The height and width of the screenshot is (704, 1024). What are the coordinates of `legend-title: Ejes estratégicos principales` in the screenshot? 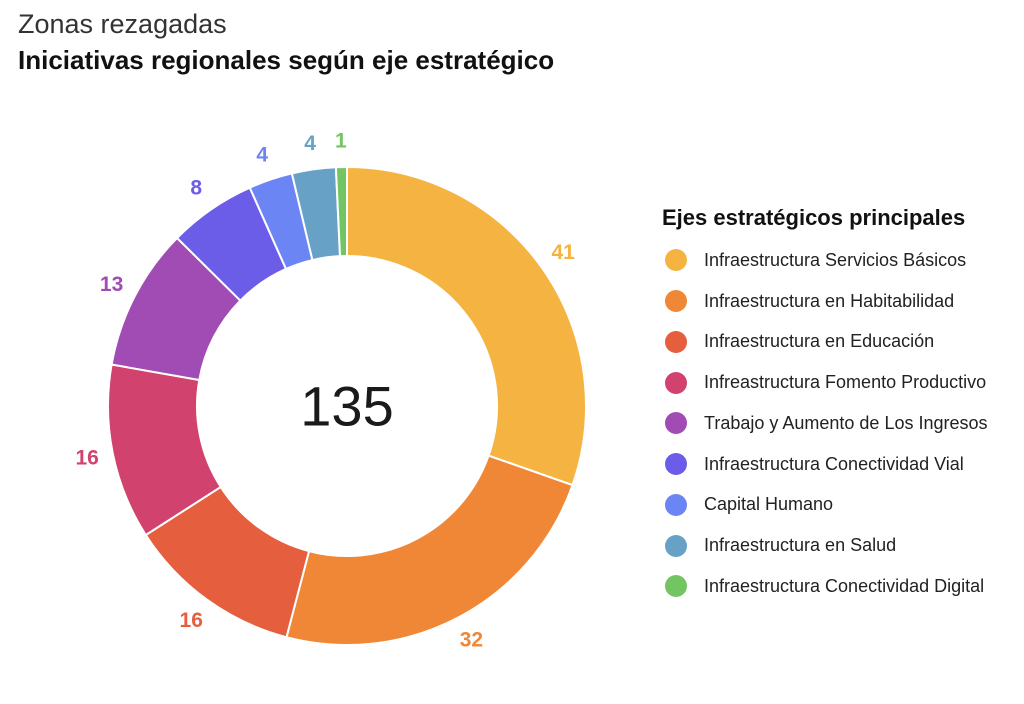 It's located at (814, 217).